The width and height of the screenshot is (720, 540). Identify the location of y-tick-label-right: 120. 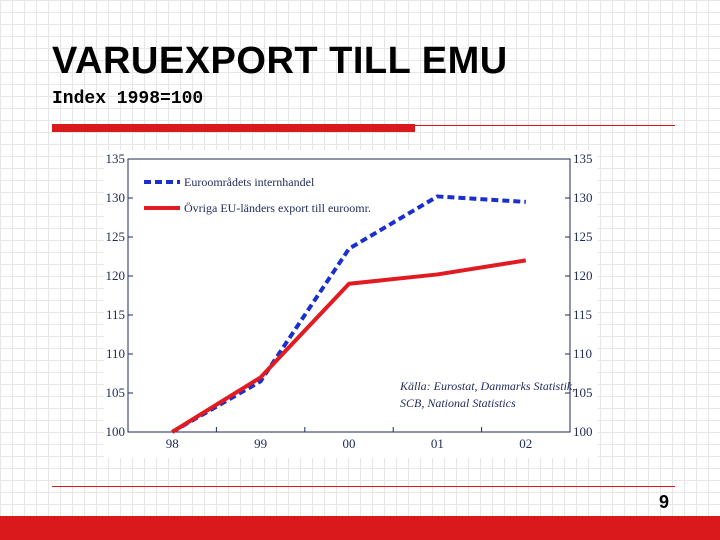
(583, 275).